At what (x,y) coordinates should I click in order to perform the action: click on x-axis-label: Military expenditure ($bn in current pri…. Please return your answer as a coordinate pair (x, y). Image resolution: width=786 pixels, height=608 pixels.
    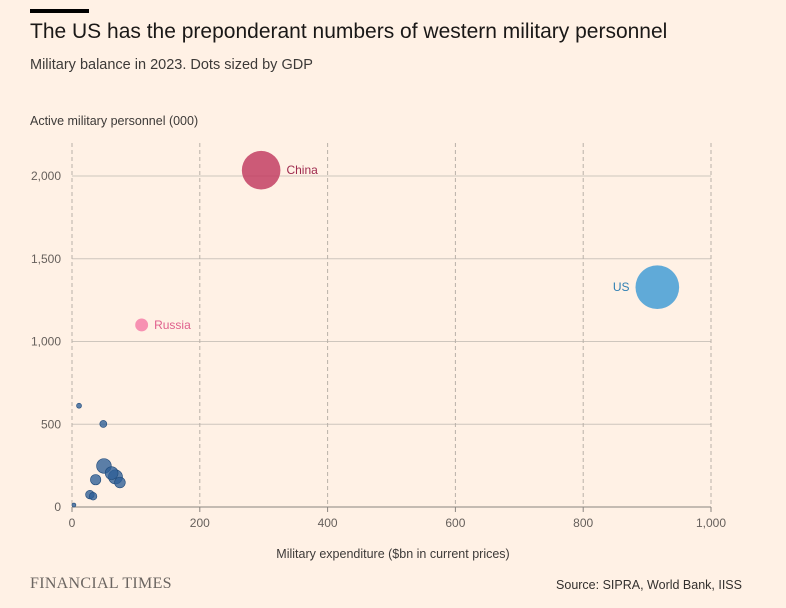
    Looking at the image, I should click on (393, 554).